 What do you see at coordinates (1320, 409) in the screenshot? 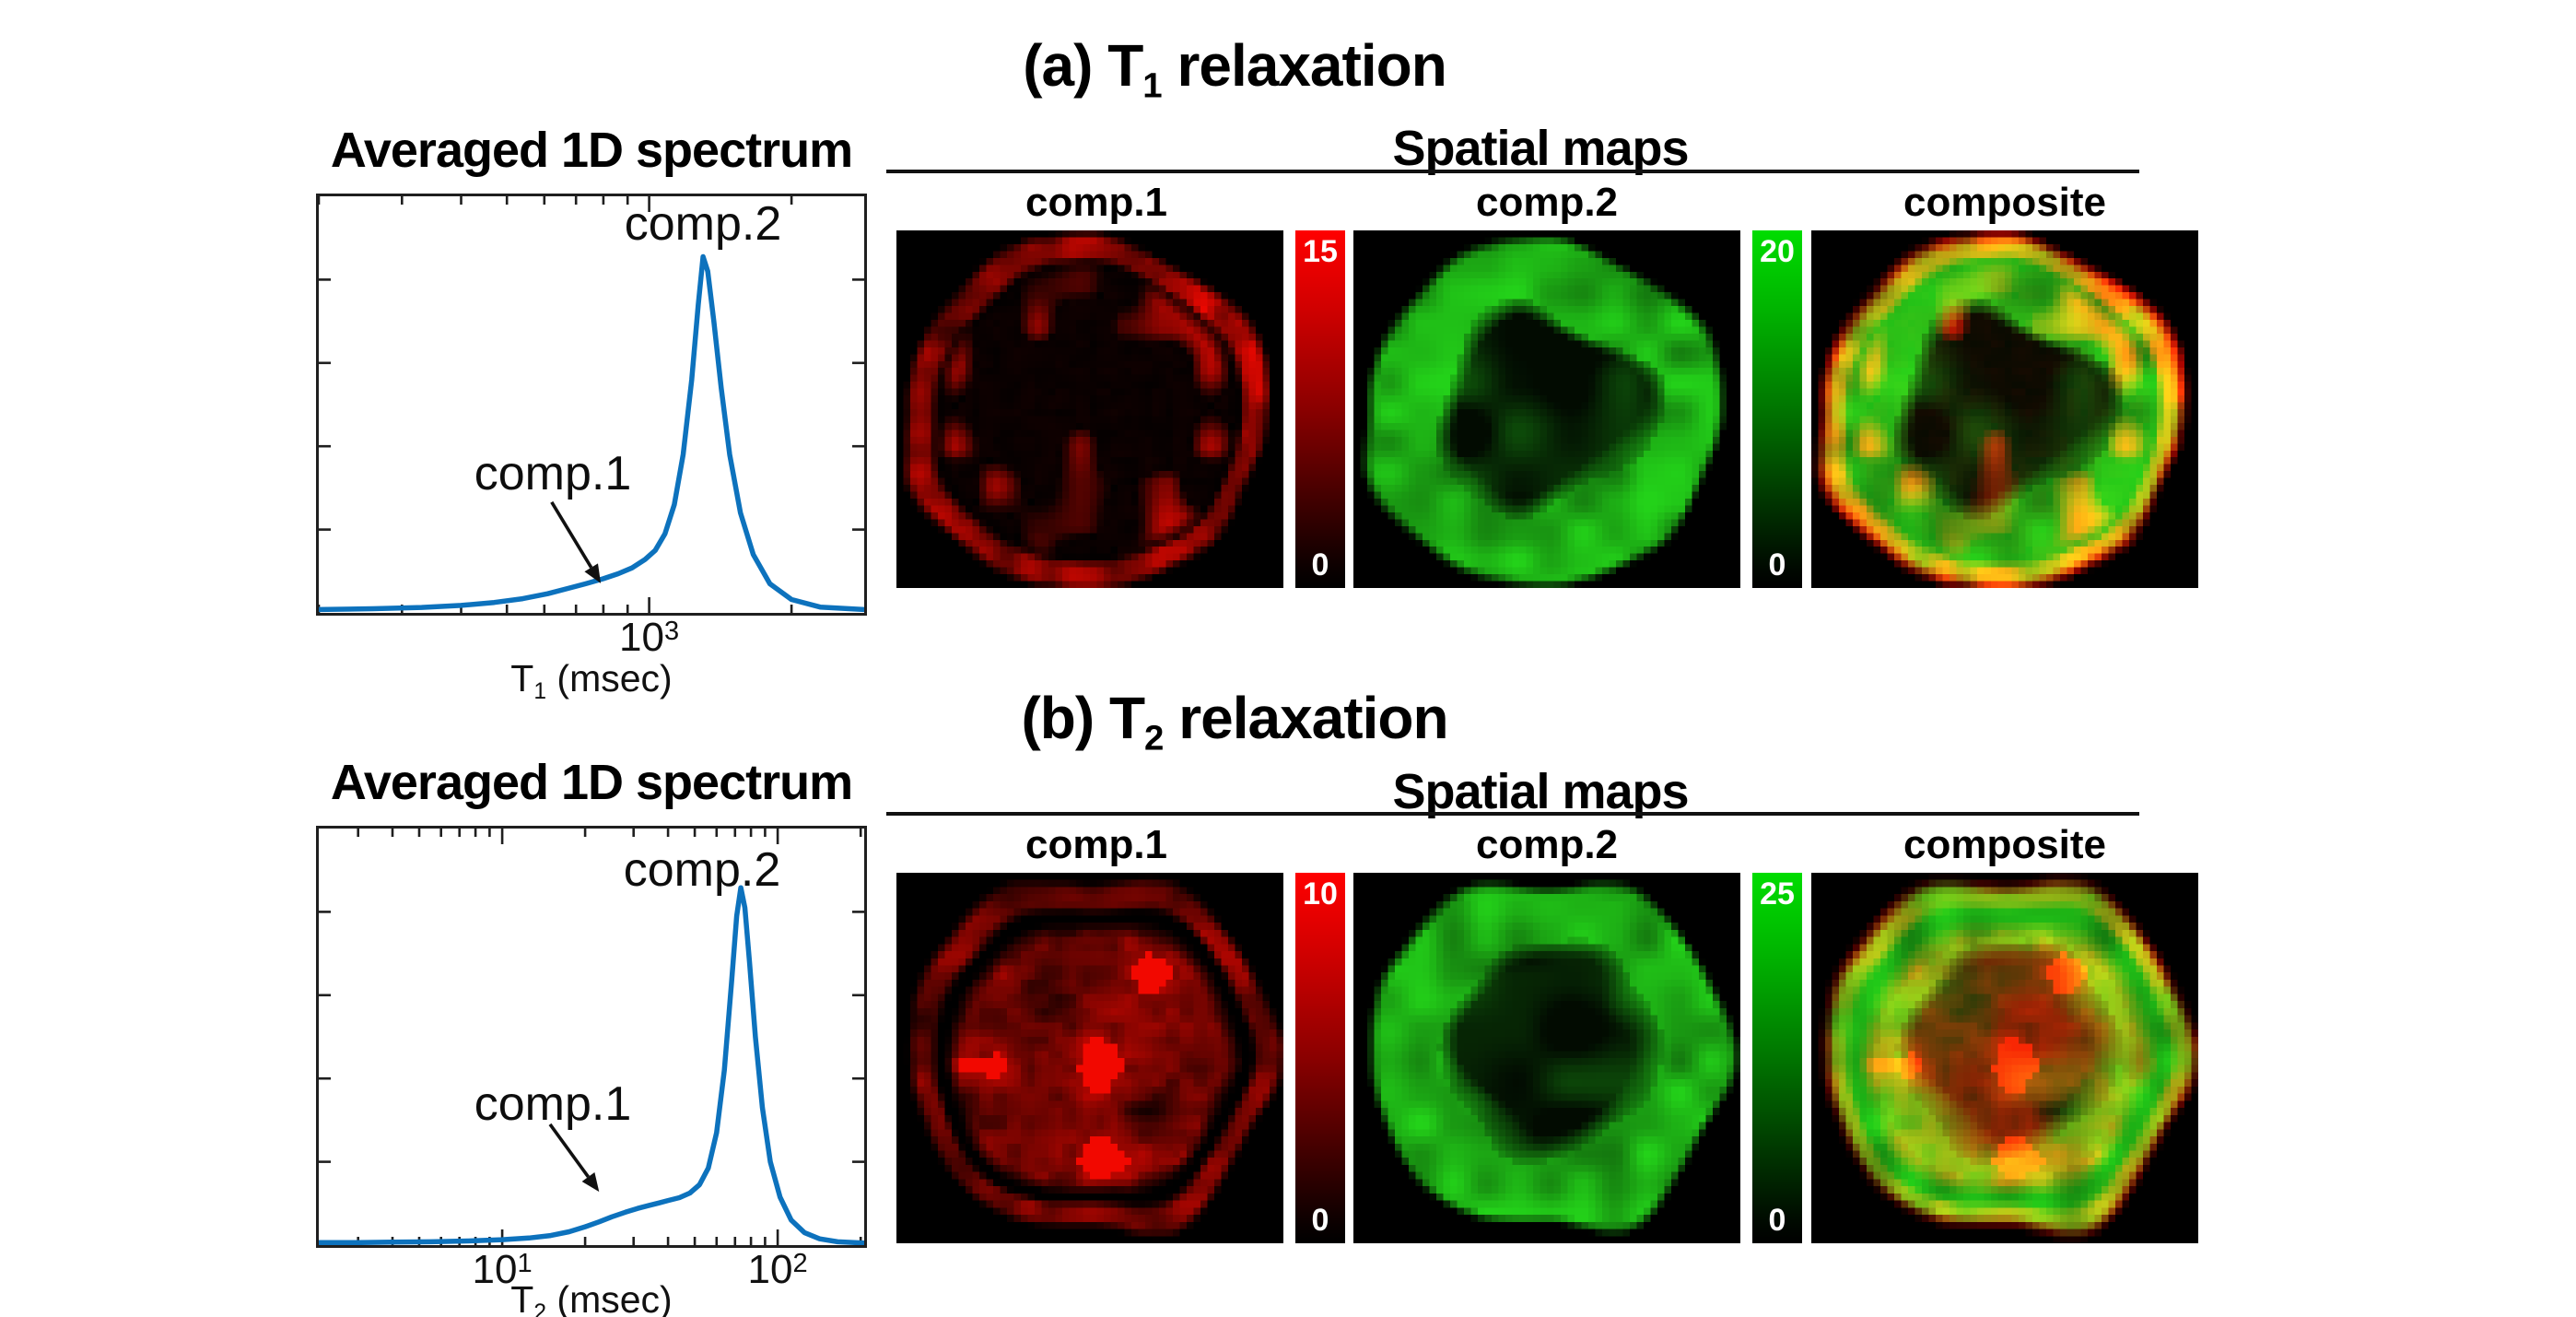
I see `red-colorbar-a: 15 0` at bounding box center [1320, 409].